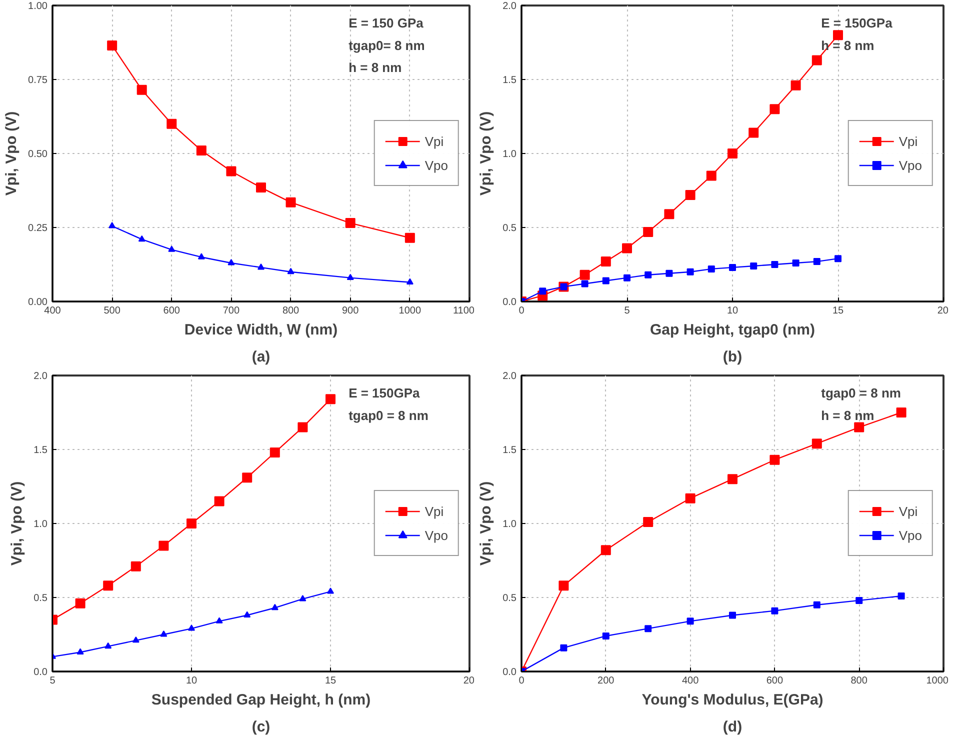 This screenshot has height=745, width=956. I want to click on text: (b), so click(732, 357).